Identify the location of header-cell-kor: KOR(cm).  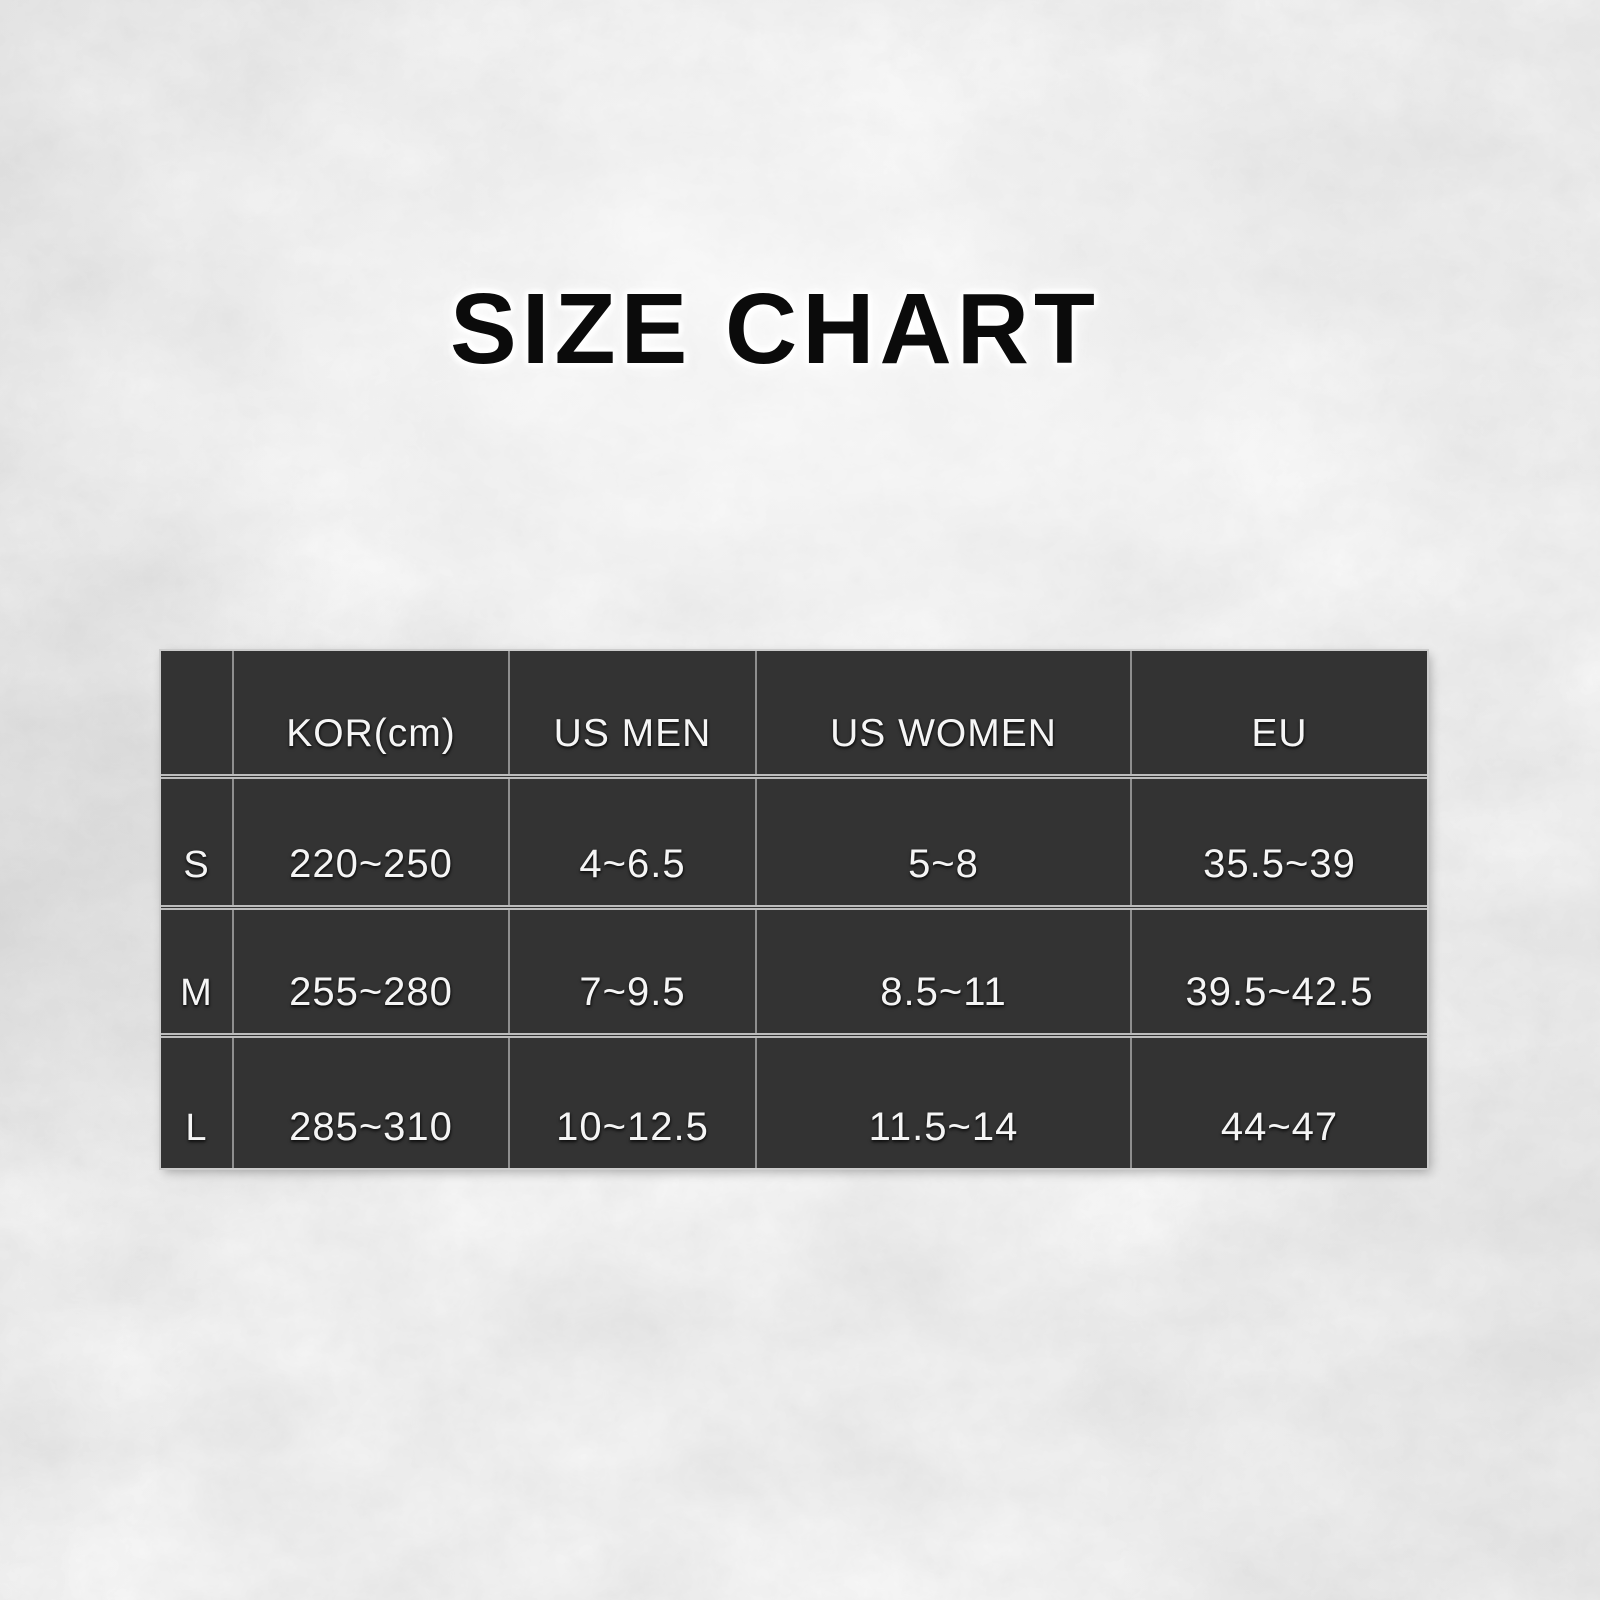
(370, 713).